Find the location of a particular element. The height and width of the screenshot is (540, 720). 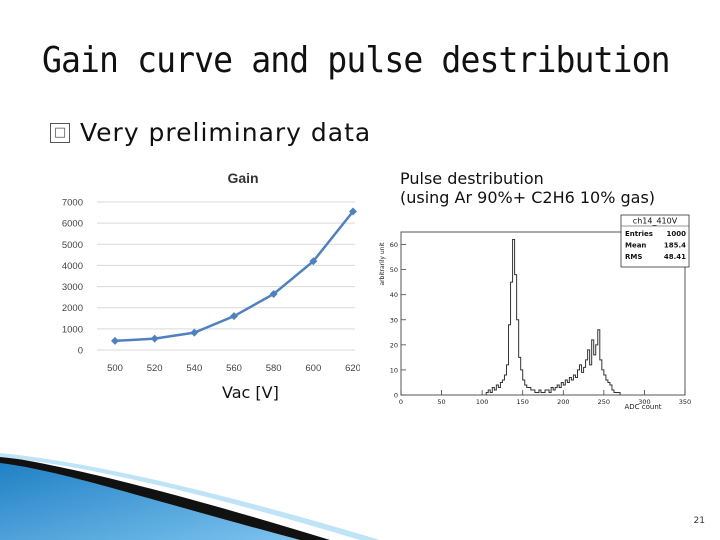

gain-x-tick-label: 620 is located at coordinates (352, 368).